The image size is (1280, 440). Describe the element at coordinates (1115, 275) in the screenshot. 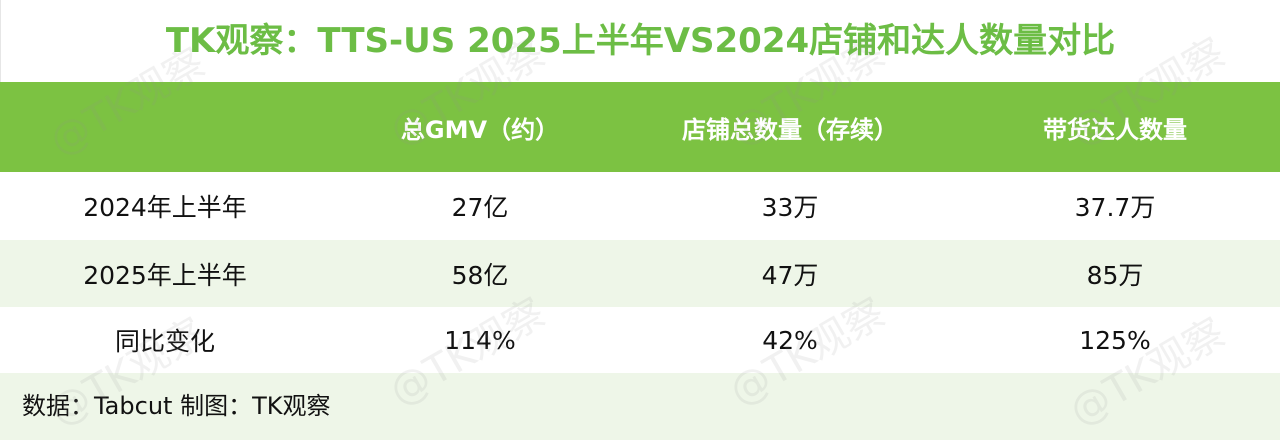

I see `table-cell: 85万` at that location.